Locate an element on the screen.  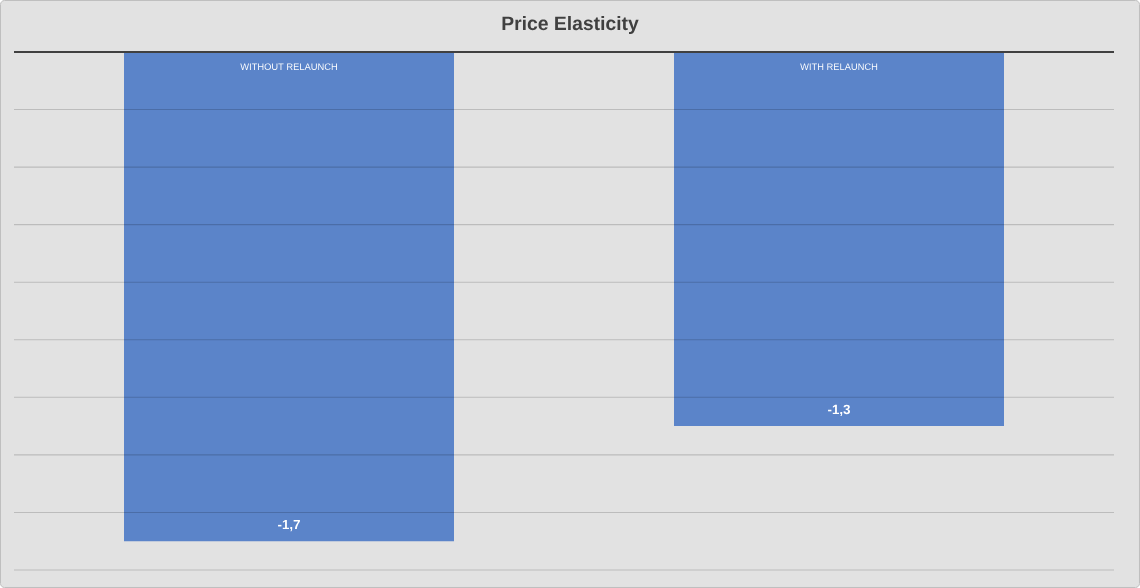
chart-title: Price Elasticity is located at coordinates (570, 24).